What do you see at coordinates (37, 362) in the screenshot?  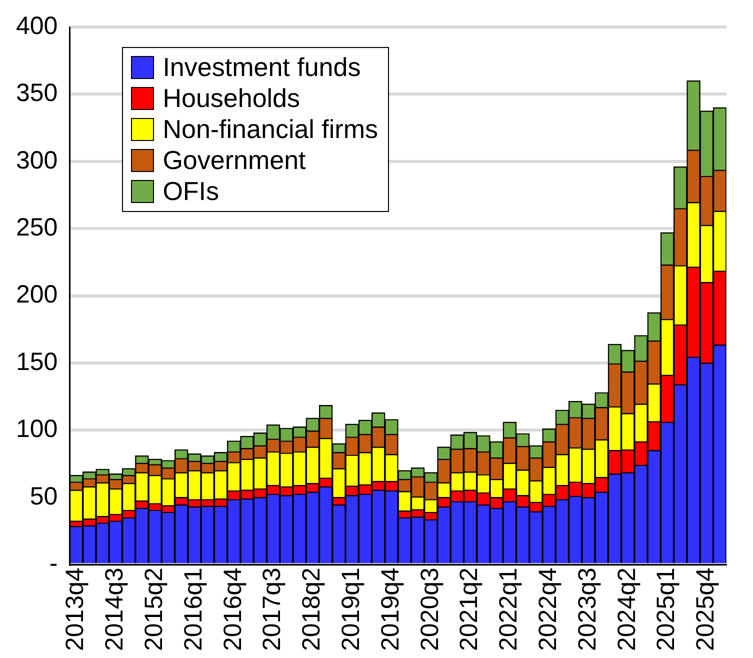 I see `y-tick-label: 150` at bounding box center [37, 362].